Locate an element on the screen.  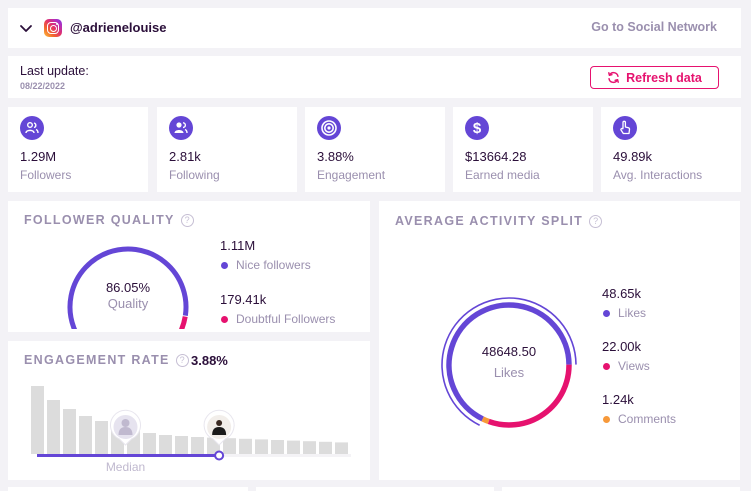
follower-quality-title: FOLLOWER QUALITY ? is located at coordinates (109, 220).